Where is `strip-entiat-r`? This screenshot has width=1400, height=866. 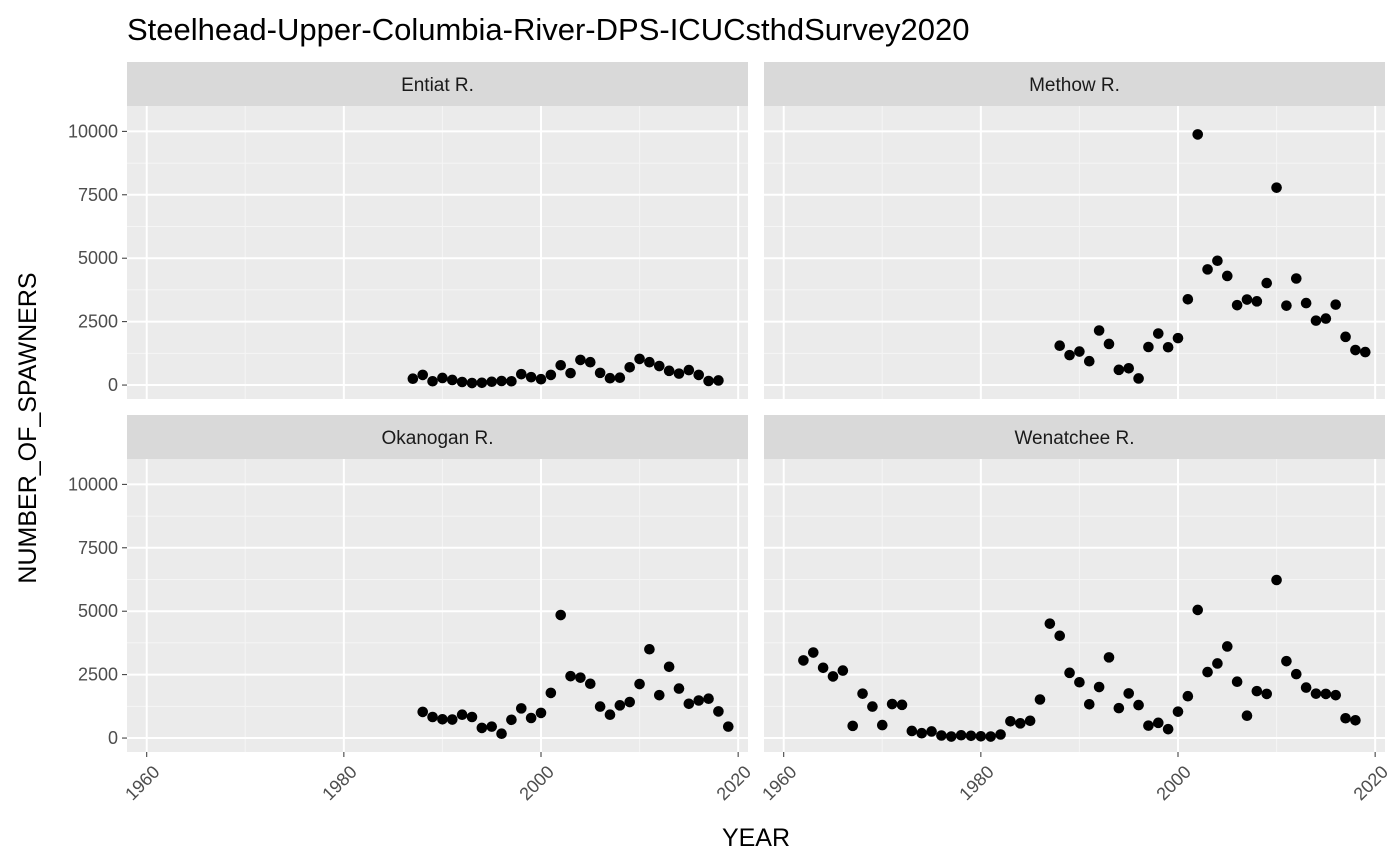
strip-entiat-r is located at coordinates (437, 84).